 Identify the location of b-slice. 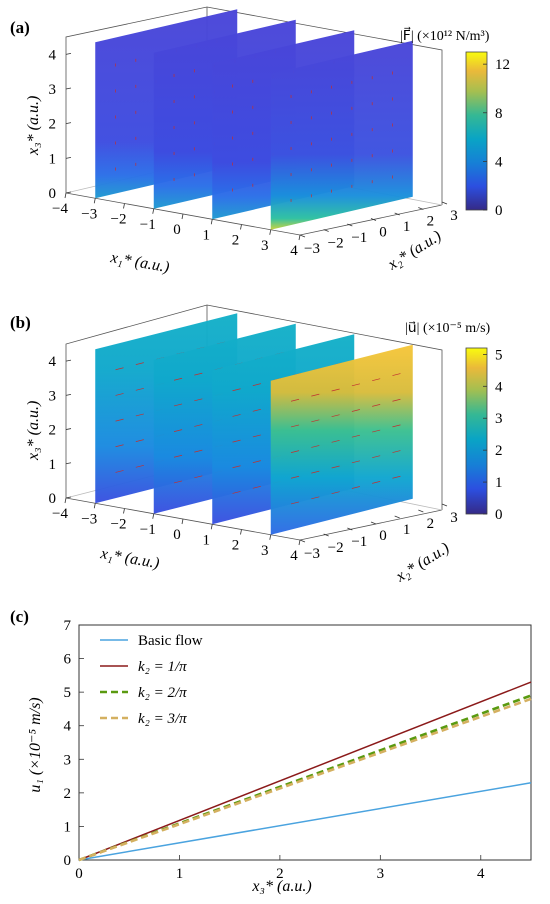
(341, 439).